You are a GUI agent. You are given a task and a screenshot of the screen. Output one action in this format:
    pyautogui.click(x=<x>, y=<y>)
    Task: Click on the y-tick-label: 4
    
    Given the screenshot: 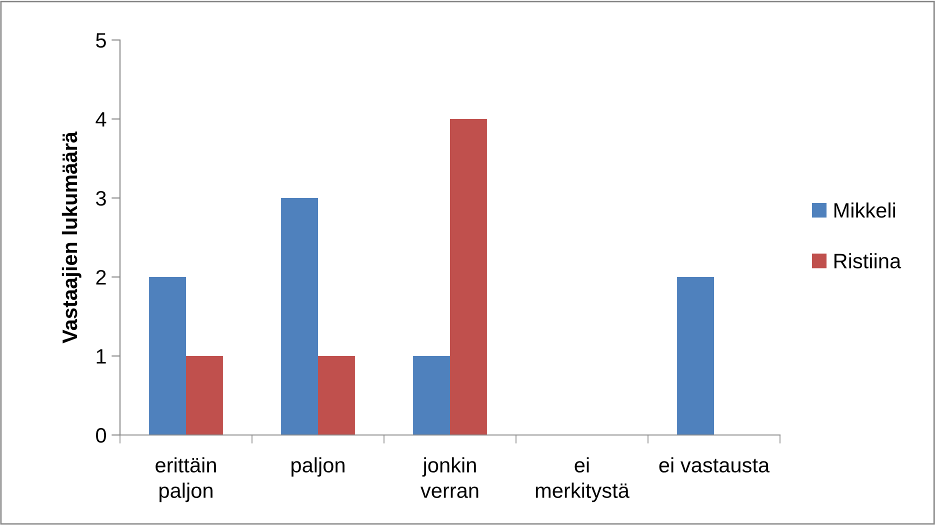 What is the action you would take?
    pyautogui.click(x=101, y=119)
    